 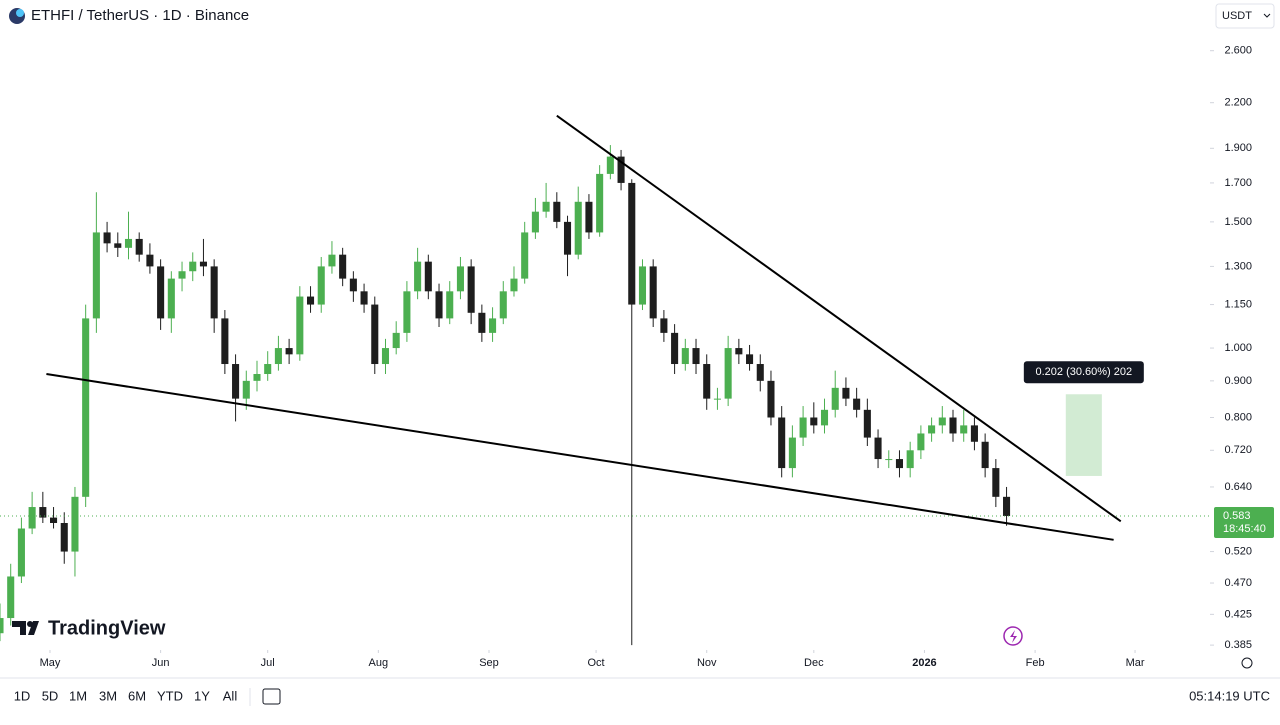 What do you see at coordinates (1238, 148) in the screenshot?
I see `y-tick-label: 1.900` at bounding box center [1238, 148].